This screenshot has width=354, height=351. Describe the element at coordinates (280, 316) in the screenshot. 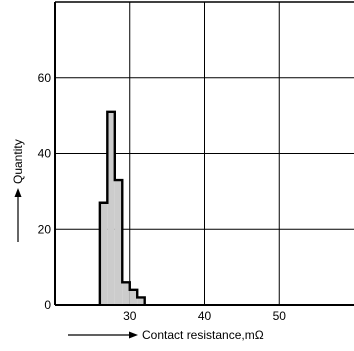

I see `x-tick-label: 50` at that location.